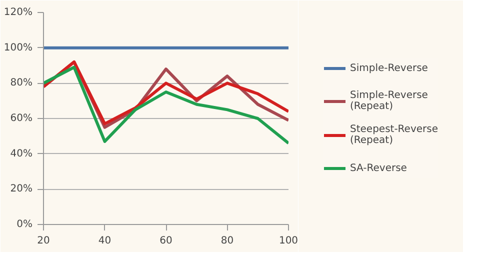 The height and width of the screenshot is (270, 480). Describe the element at coordinates (21, 189) in the screenshot. I see `y-tick-label: 20%` at that location.